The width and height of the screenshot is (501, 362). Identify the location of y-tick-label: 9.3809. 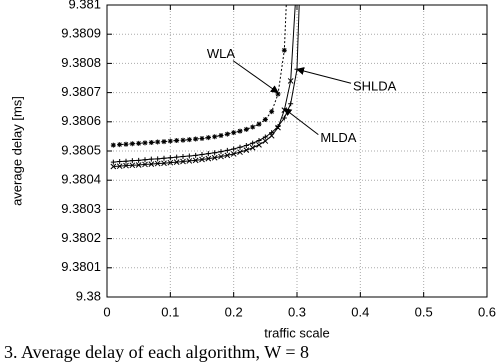
(81, 33).